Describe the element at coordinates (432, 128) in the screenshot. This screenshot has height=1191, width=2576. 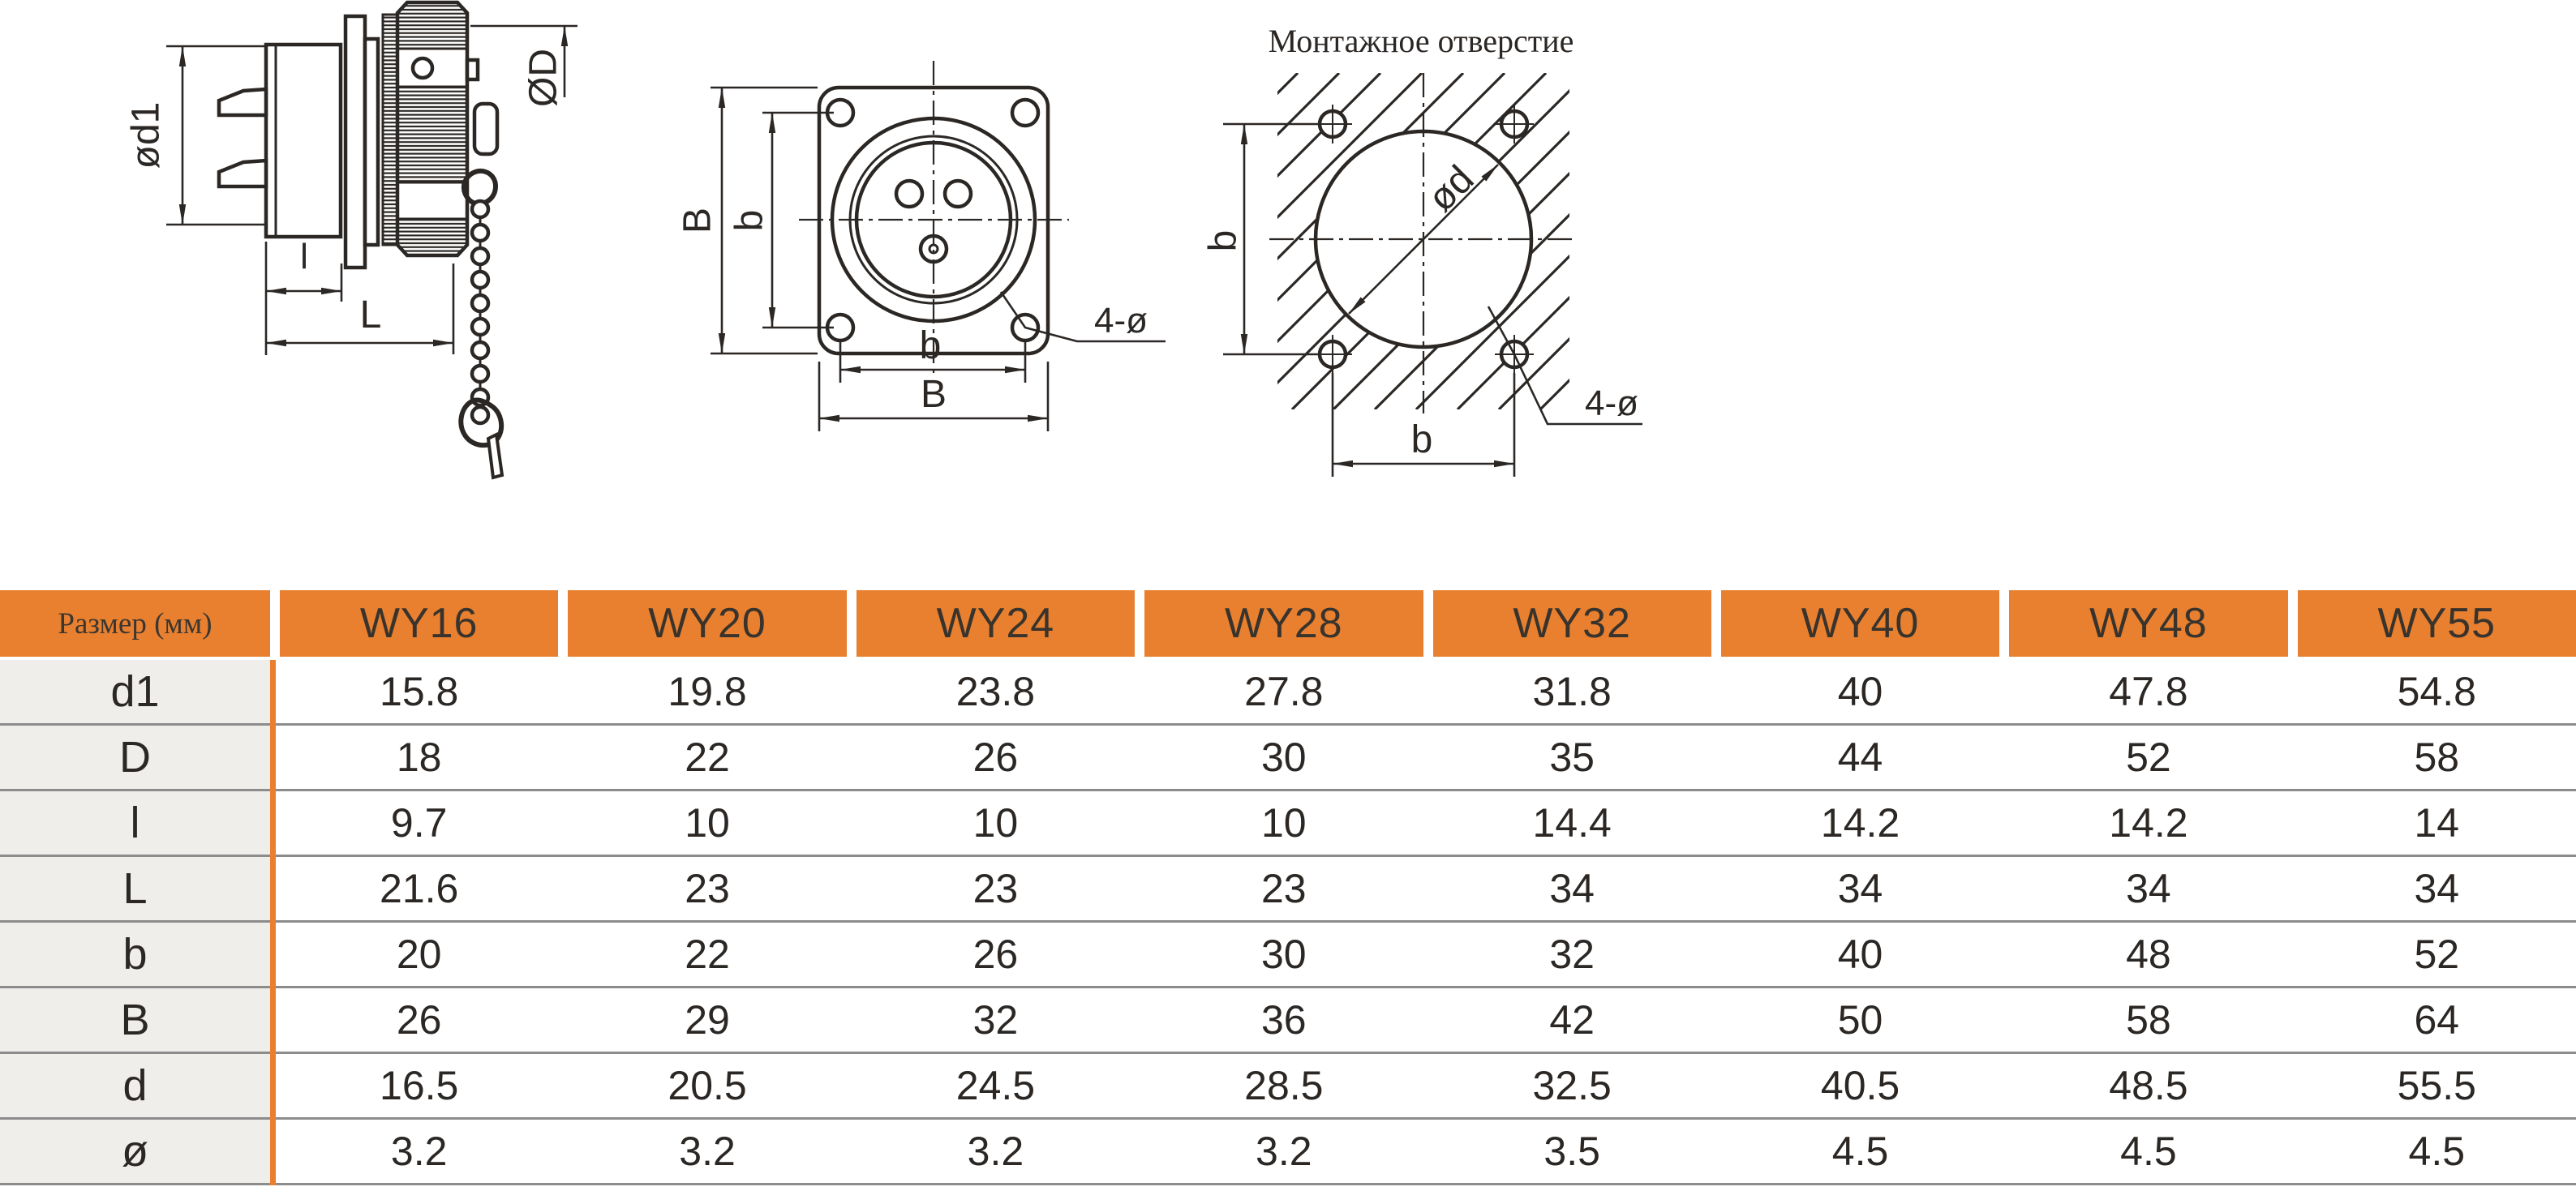
I see `knurl-bands` at that location.